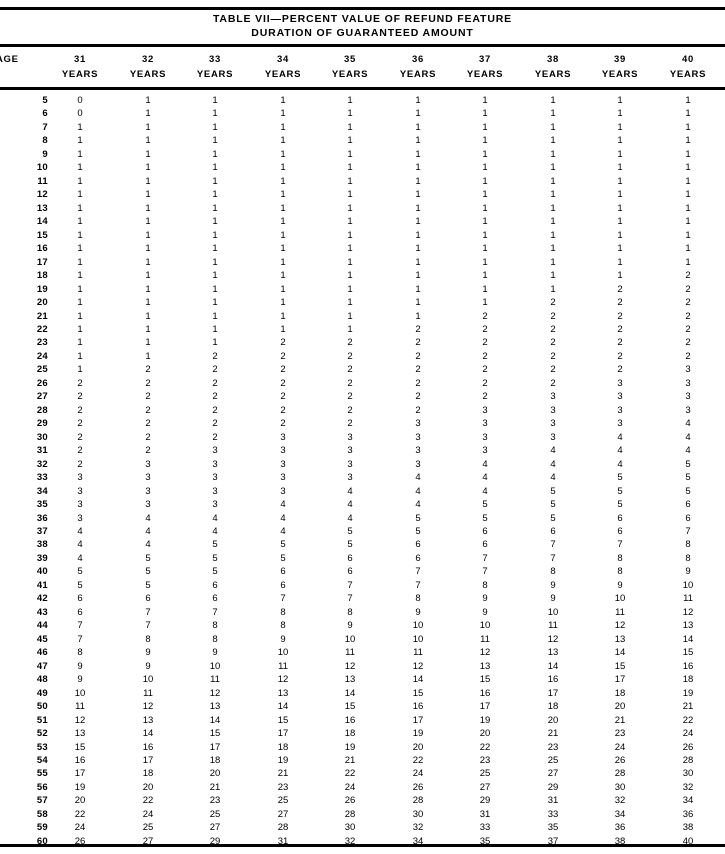  What do you see at coordinates (350, 760) in the screenshot?
I see `table-cell: 21` at bounding box center [350, 760].